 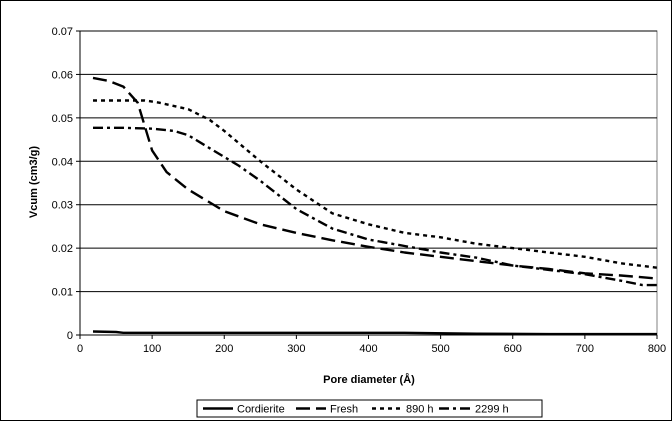 I want to click on legend-label-2: 890 h, so click(x=420, y=410).